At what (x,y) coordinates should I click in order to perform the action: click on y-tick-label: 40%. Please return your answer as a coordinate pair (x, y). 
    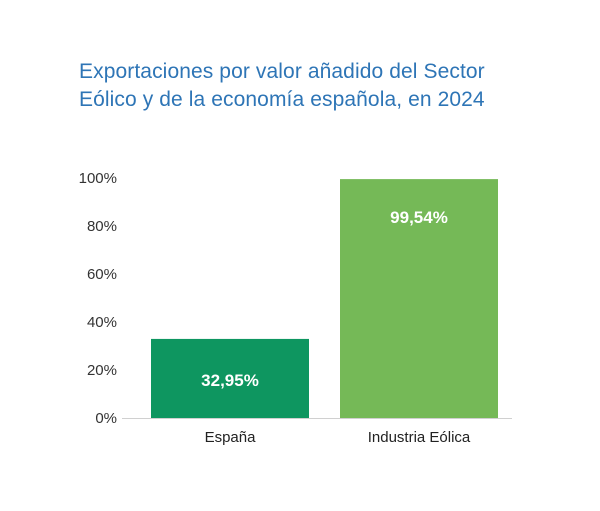
    Looking at the image, I should click on (102, 322).